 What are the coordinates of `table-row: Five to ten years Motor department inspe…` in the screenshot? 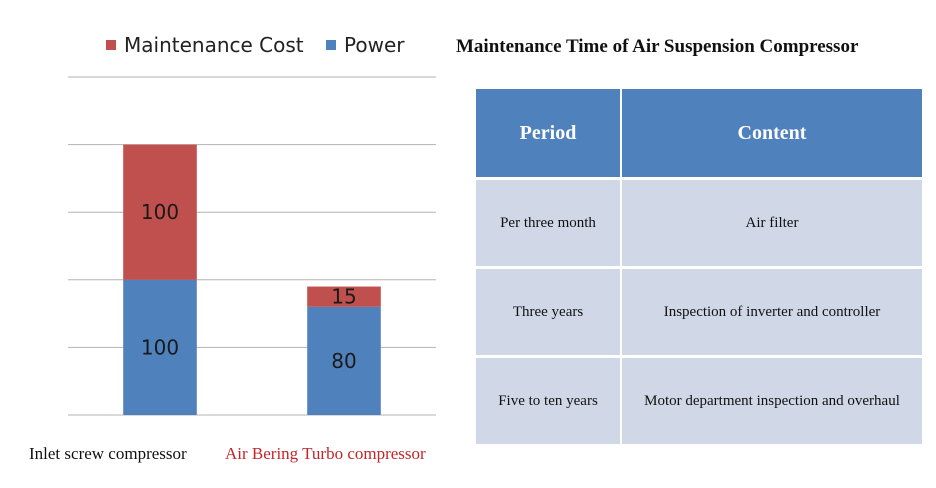 It's located at (699, 401).